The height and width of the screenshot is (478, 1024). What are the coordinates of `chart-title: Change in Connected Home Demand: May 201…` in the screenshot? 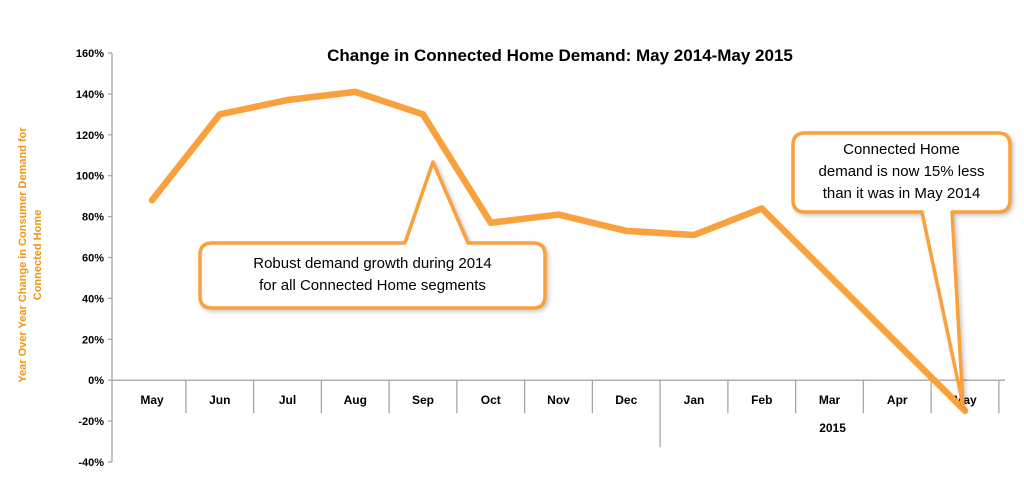 It's located at (560, 55).